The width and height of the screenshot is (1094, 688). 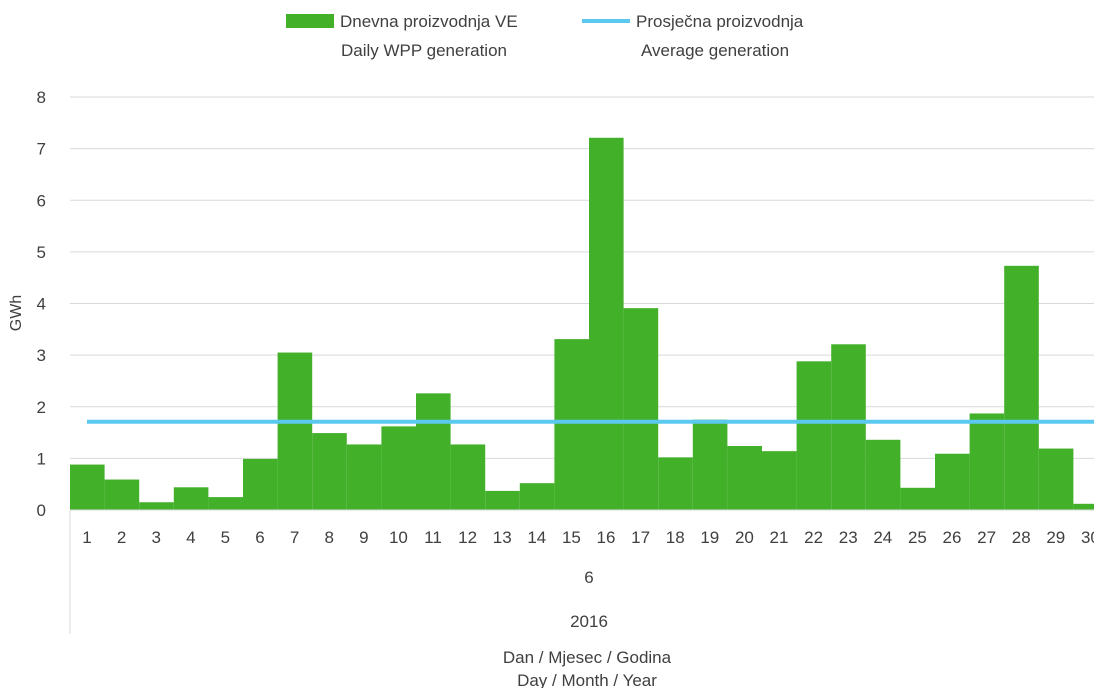 What do you see at coordinates (675, 537) in the screenshot?
I see `x-tick-label: 18` at bounding box center [675, 537].